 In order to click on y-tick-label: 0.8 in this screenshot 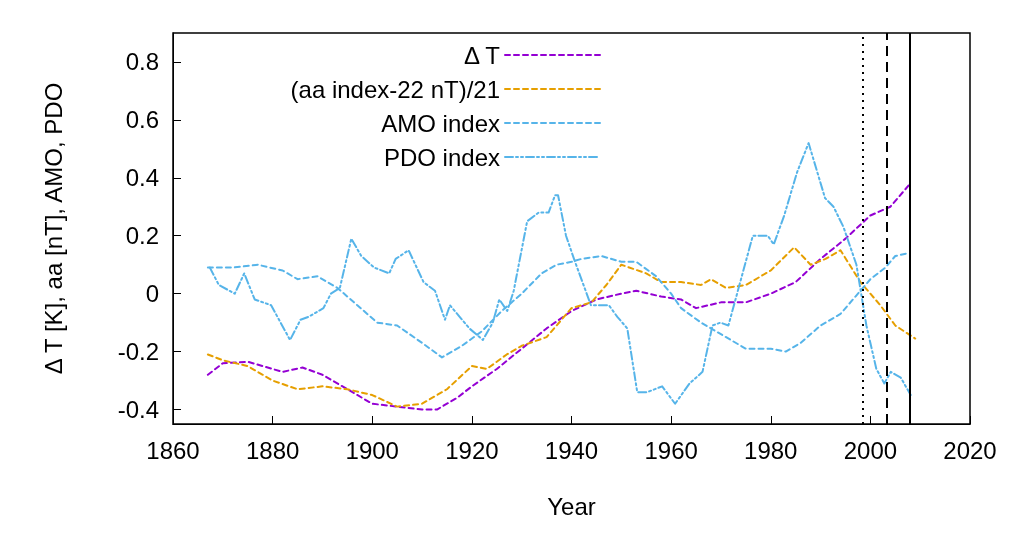, I will do `click(142, 62)`.